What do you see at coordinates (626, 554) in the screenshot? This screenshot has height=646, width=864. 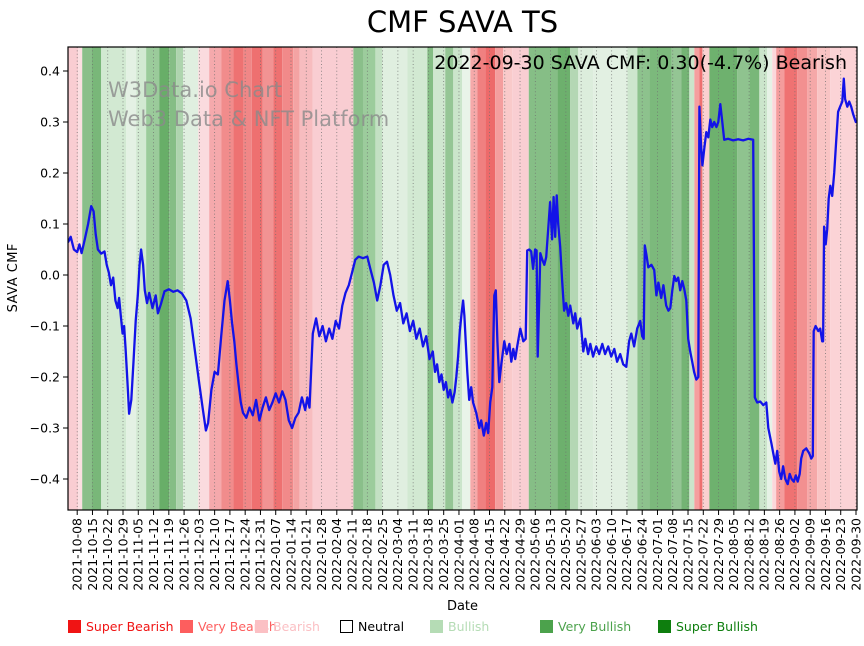 I see `x-tick-label: 2022-06-17` at bounding box center [626, 554].